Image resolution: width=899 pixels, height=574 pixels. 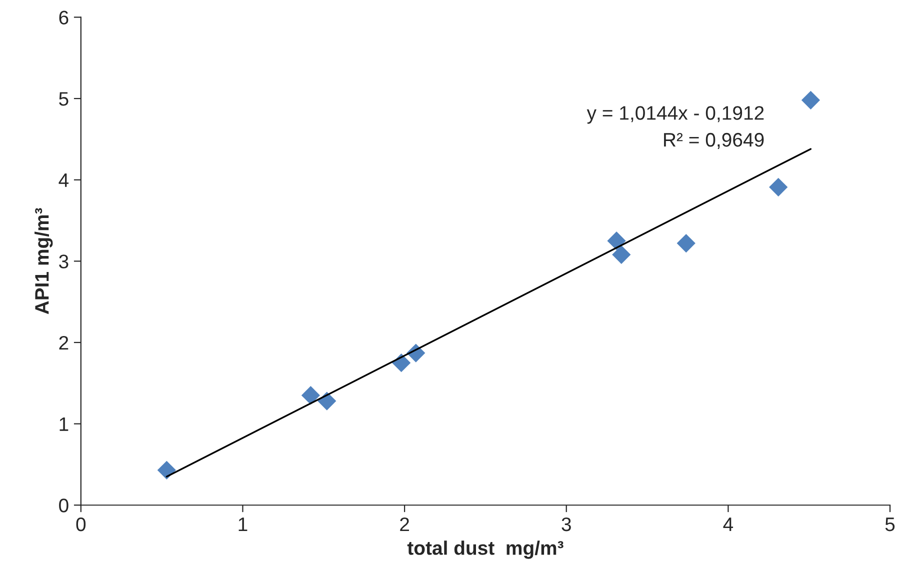 I want to click on x-tick-label: 3, so click(x=566, y=524).